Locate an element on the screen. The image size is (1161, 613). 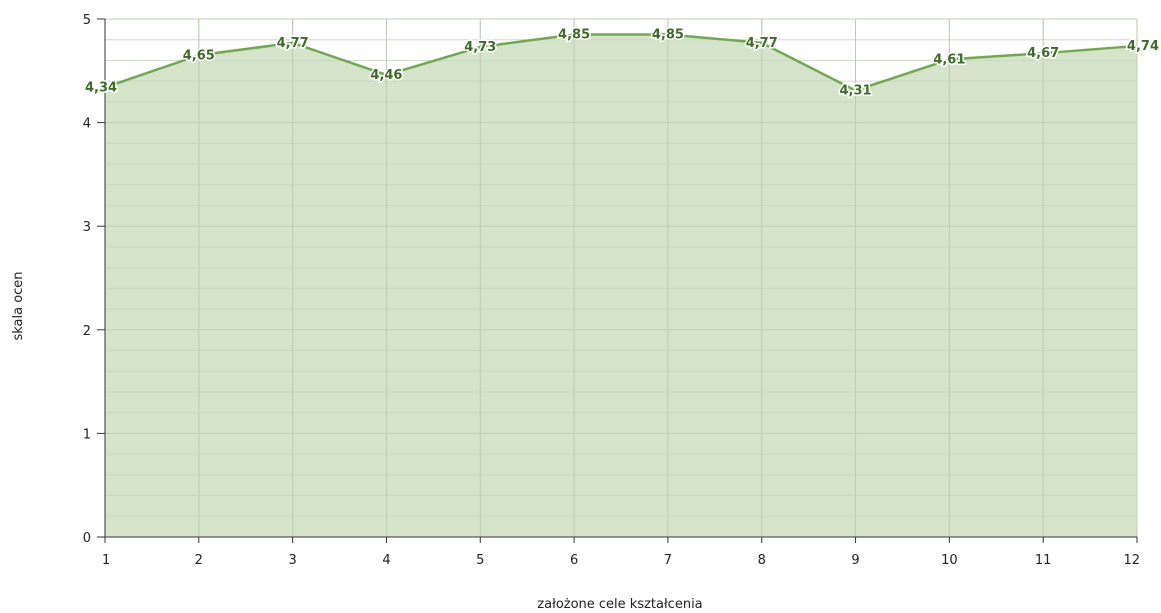
data-label: 4,46 is located at coordinates (386, 75).